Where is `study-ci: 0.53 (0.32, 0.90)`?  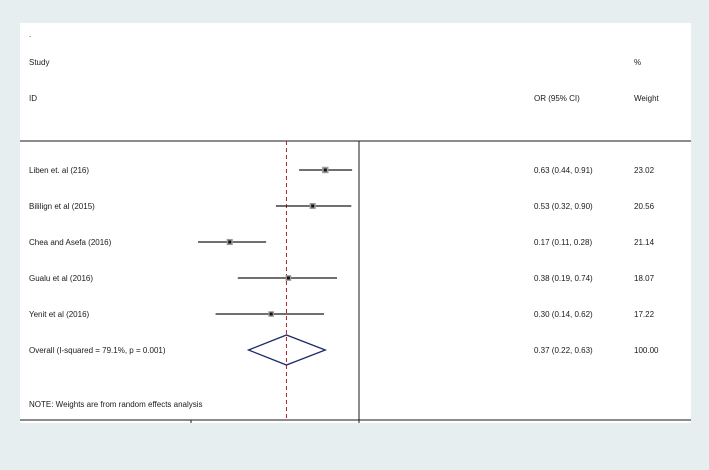
study-ci: 0.53 (0.32, 0.90) is located at coordinates (563, 206).